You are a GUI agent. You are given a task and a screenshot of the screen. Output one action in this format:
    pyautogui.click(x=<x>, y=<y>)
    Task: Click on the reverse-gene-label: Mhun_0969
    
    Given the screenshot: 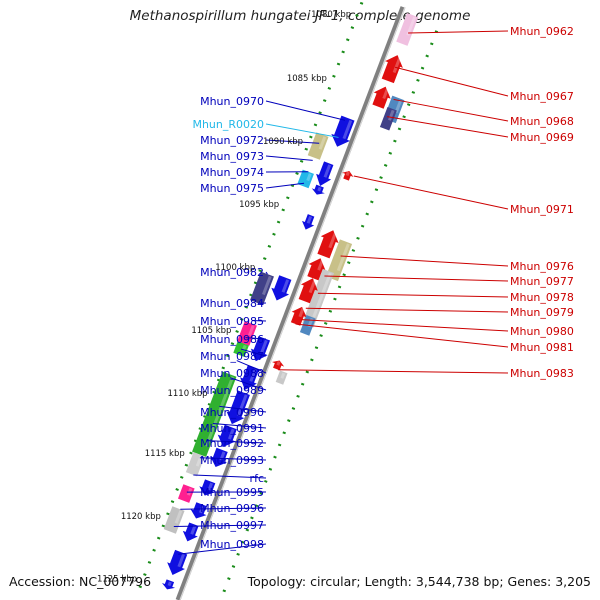 What is the action you would take?
    pyautogui.click(x=542, y=137)
    